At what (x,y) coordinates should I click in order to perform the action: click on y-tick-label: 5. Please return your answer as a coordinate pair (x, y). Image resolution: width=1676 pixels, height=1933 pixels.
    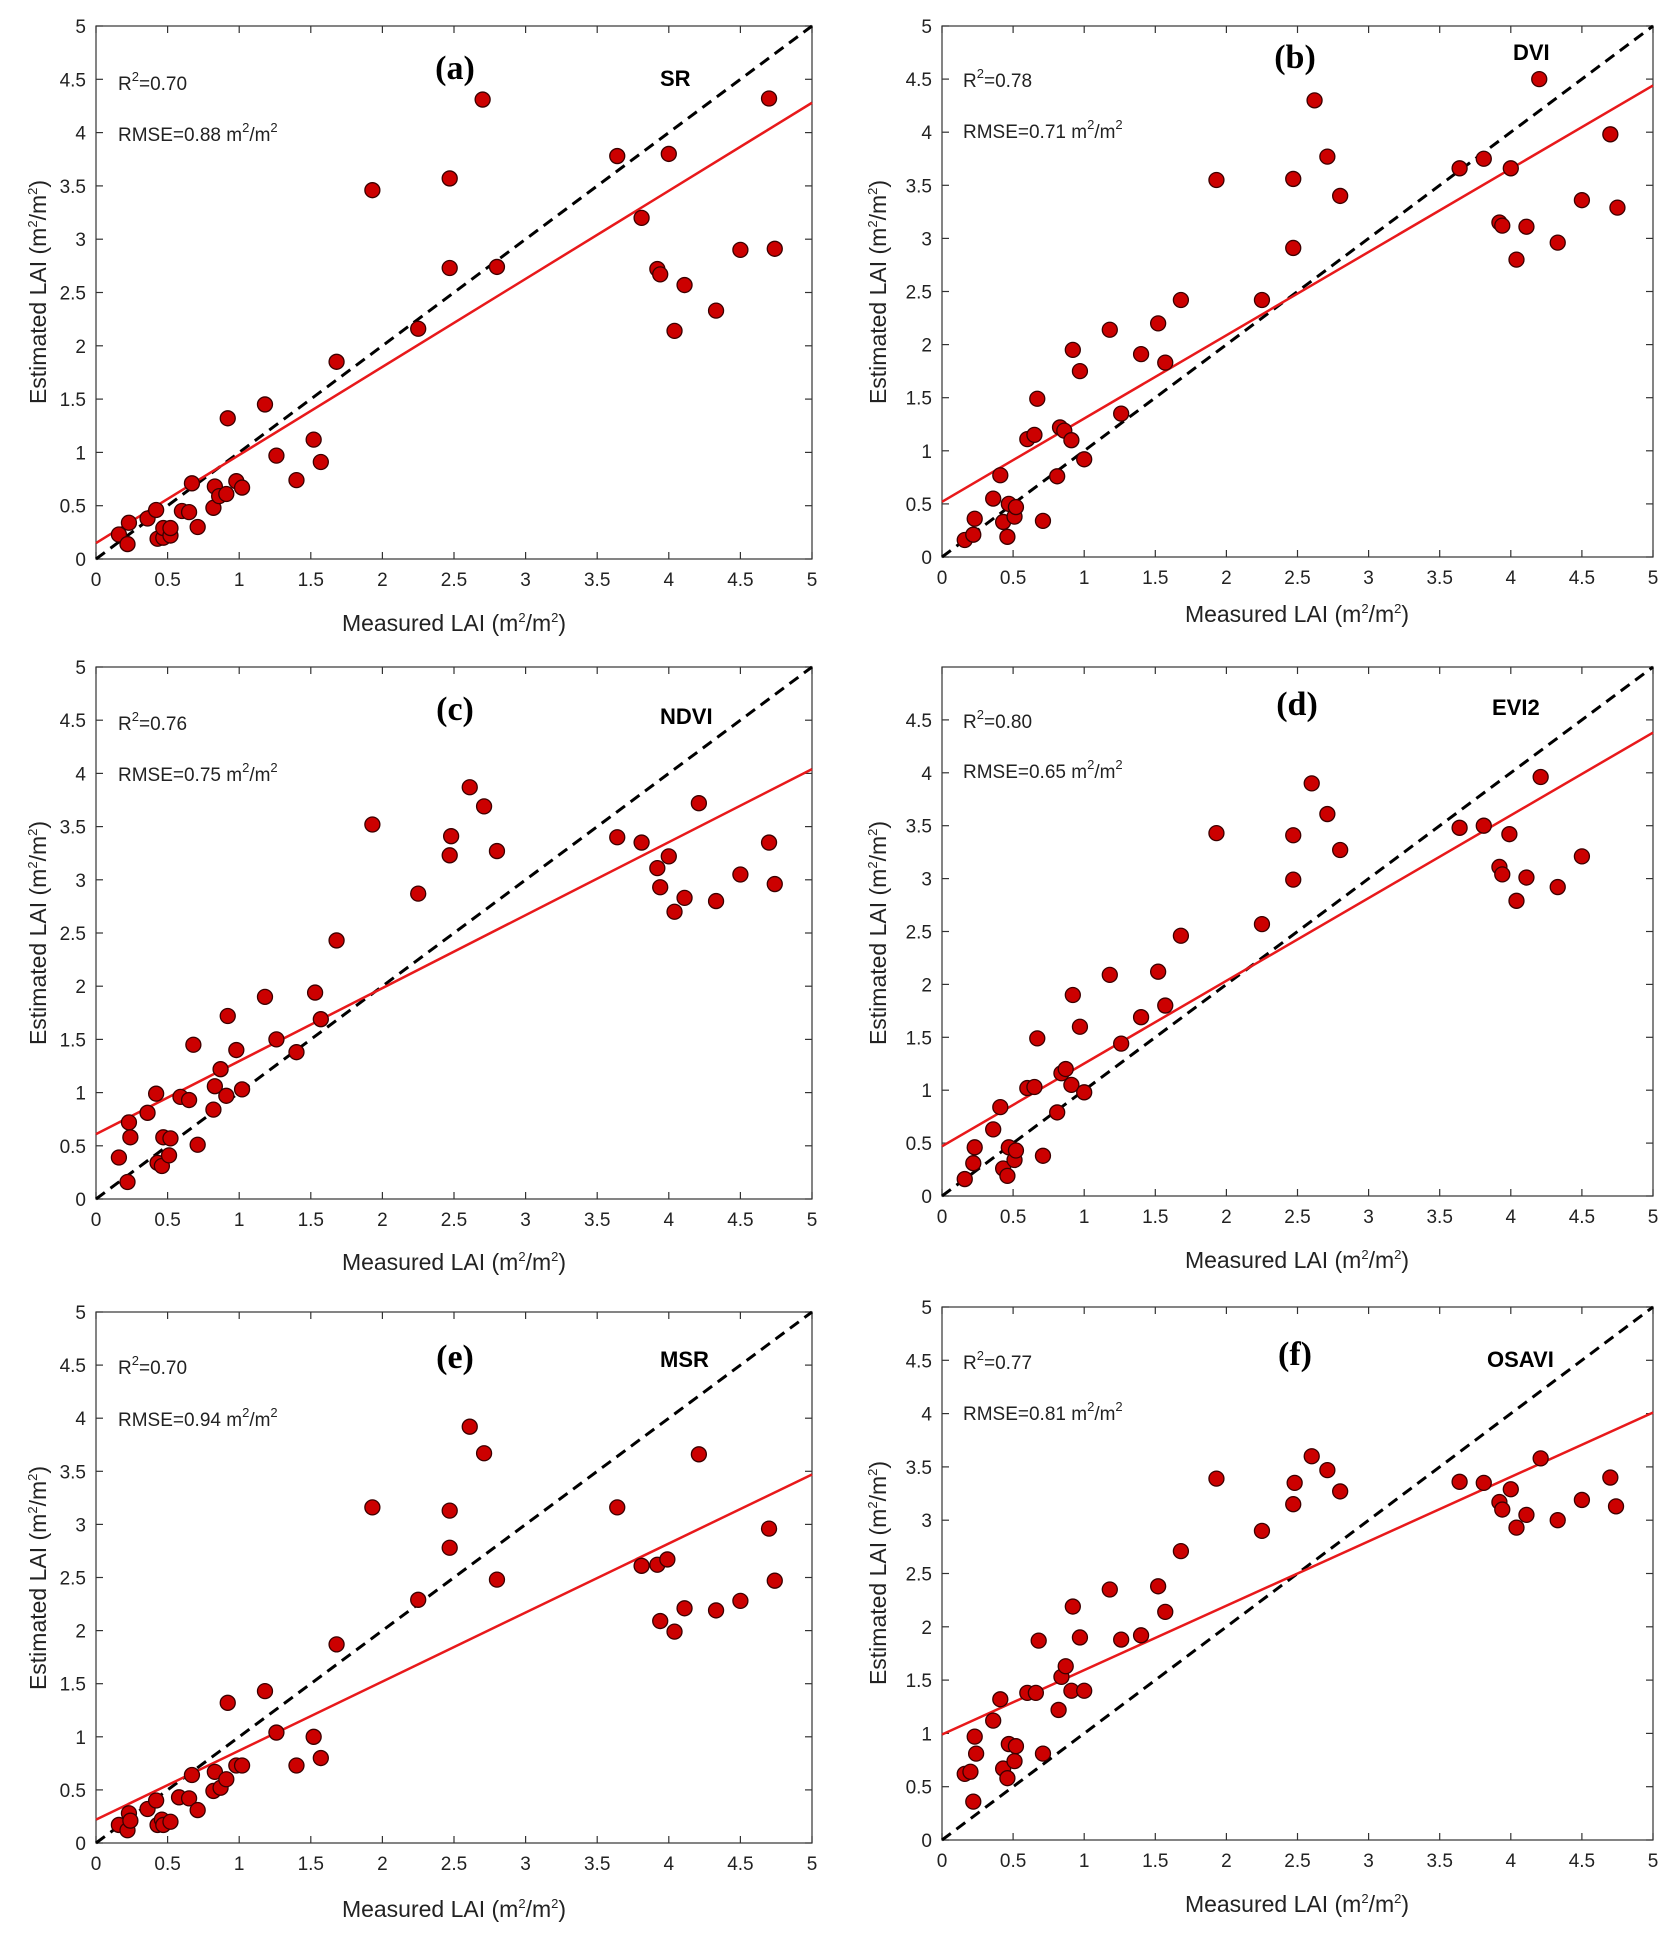
    Looking at the image, I should click on (80, 668).